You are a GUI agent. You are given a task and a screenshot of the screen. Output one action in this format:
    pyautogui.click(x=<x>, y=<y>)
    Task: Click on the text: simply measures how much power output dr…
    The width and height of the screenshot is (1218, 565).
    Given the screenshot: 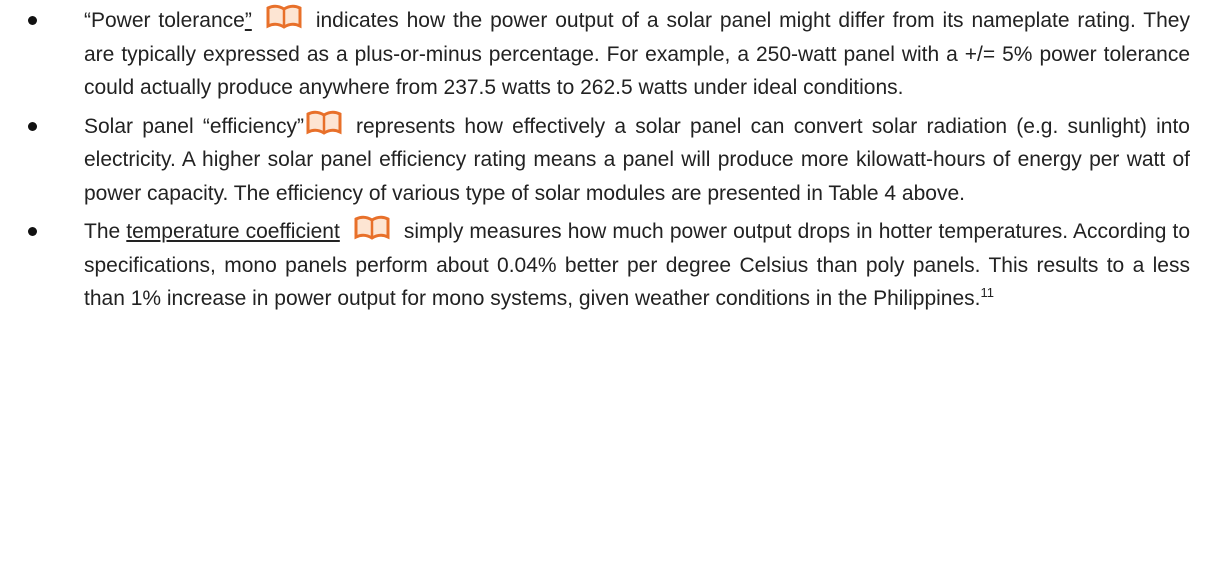 What is the action you would take?
    pyautogui.click(x=637, y=265)
    